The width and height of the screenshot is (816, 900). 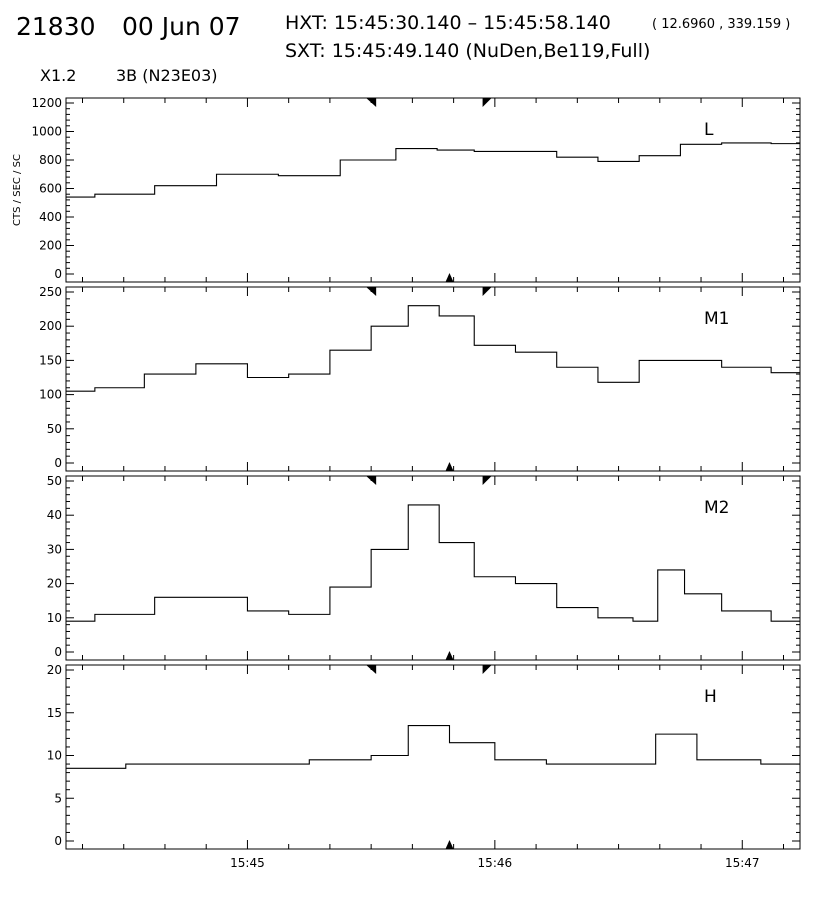 I want to click on hxt-interval: HXT: 15:45:30.140 – 15:45:58.140, so click(x=448, y=23).